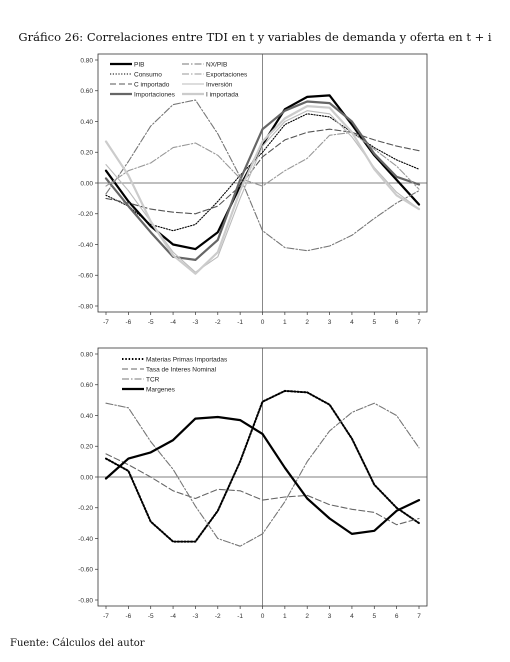  What do you see at coordinates (148, 74) in the screenshot?
I see `legend-label: Consumo` at bounding box center [148, 74].